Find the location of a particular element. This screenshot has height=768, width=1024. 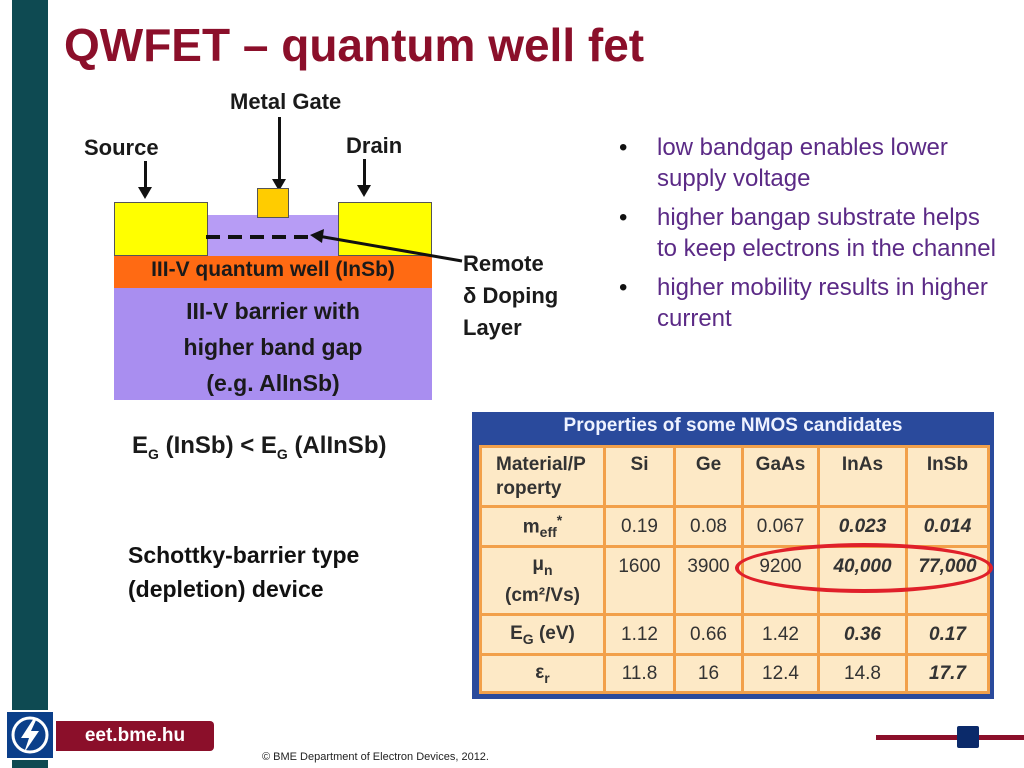

barrier-label-line2: higher band gap is located at coordinates (273, 347).